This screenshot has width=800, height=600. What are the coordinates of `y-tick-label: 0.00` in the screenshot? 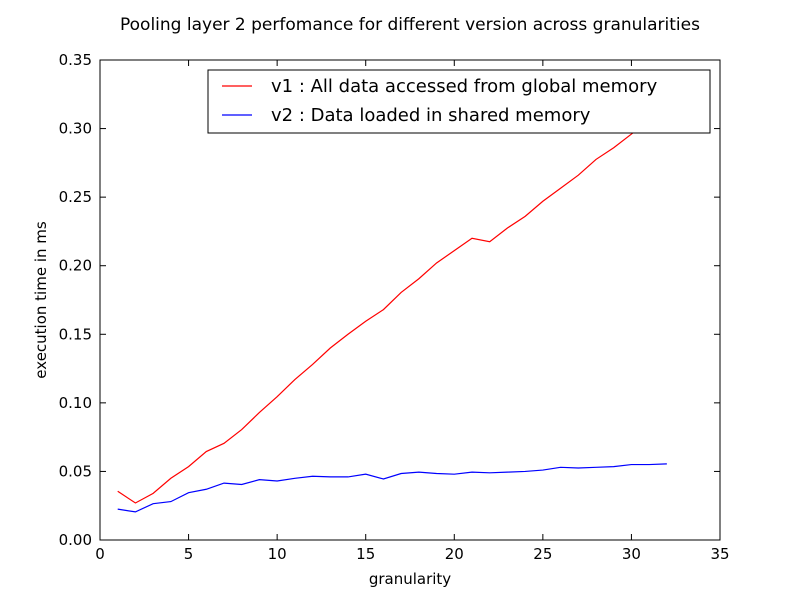 It's located at (75, 540).